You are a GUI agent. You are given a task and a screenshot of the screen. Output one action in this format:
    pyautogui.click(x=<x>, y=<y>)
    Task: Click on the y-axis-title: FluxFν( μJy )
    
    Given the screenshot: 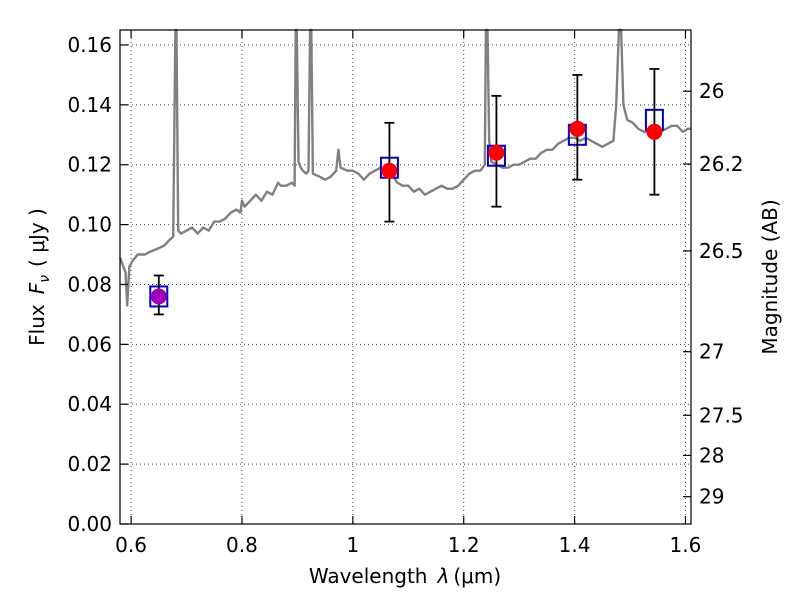 What is the action you would take?
    pyautogui.click(x=39, y=277)
    